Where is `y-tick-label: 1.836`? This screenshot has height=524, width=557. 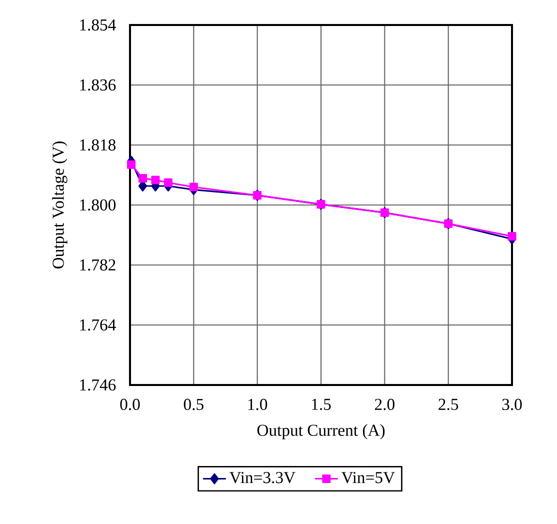 y-tick-label: 1.836 is located at coordinates (98, 85).